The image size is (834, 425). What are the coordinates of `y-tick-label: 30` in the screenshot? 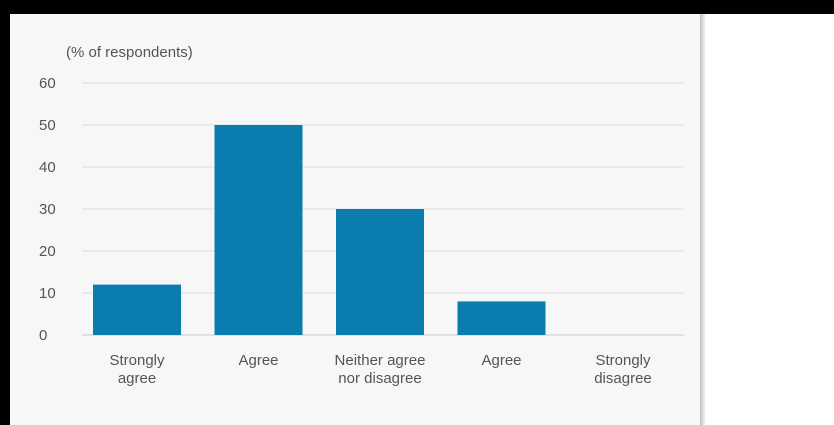 It's located at (47, 209).